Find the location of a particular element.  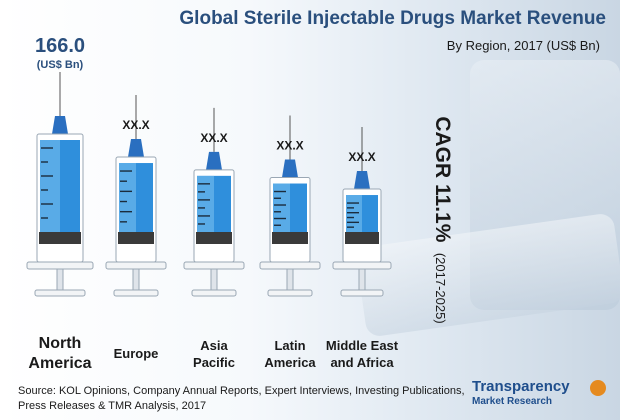

syringe-bar: XX.X Europe is located at coordinates (136, 228).